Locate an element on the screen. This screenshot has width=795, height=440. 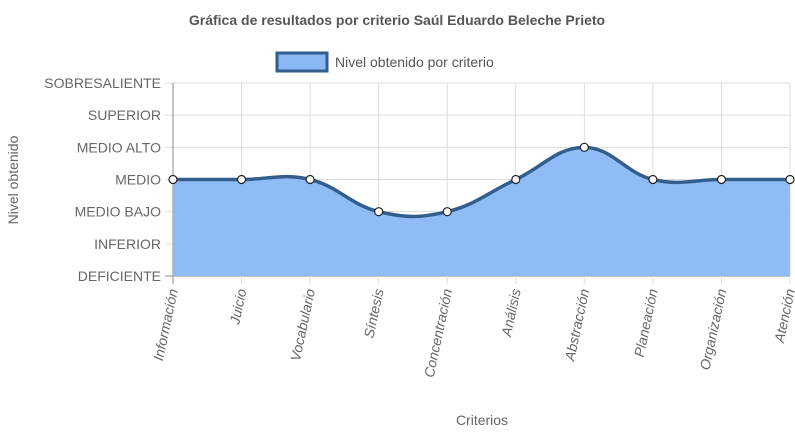
x-tick-label: Planeación is located at coordinates (646, 322).